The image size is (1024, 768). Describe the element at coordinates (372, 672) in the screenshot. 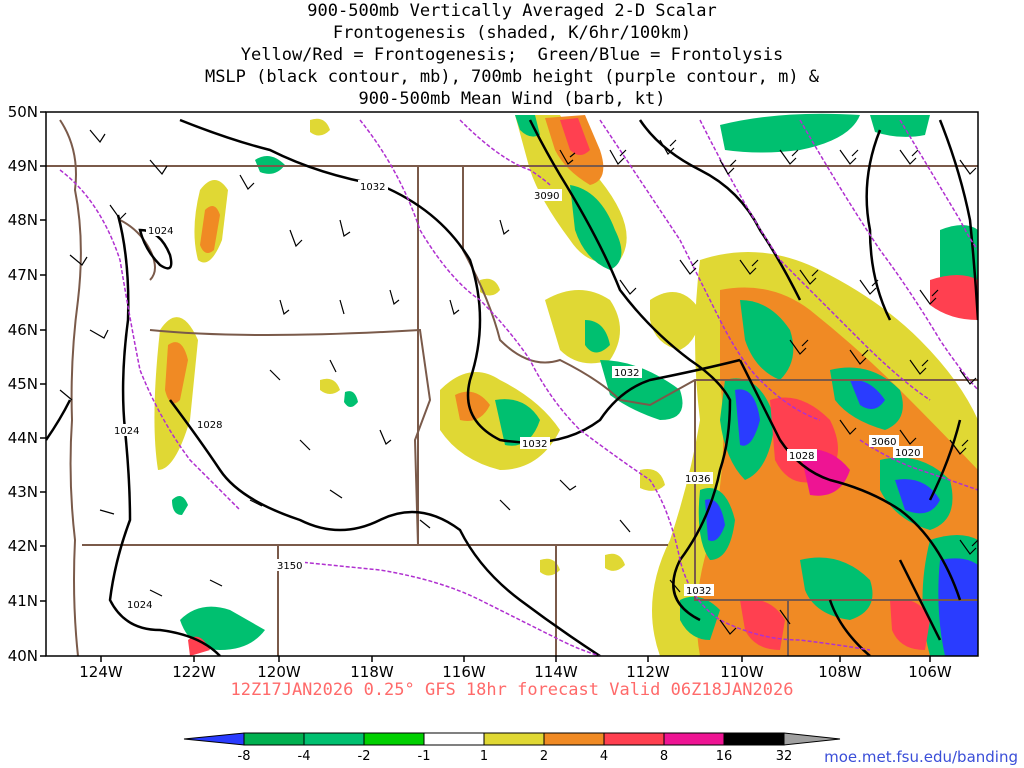

I see `lon-label: 118W` at that location.